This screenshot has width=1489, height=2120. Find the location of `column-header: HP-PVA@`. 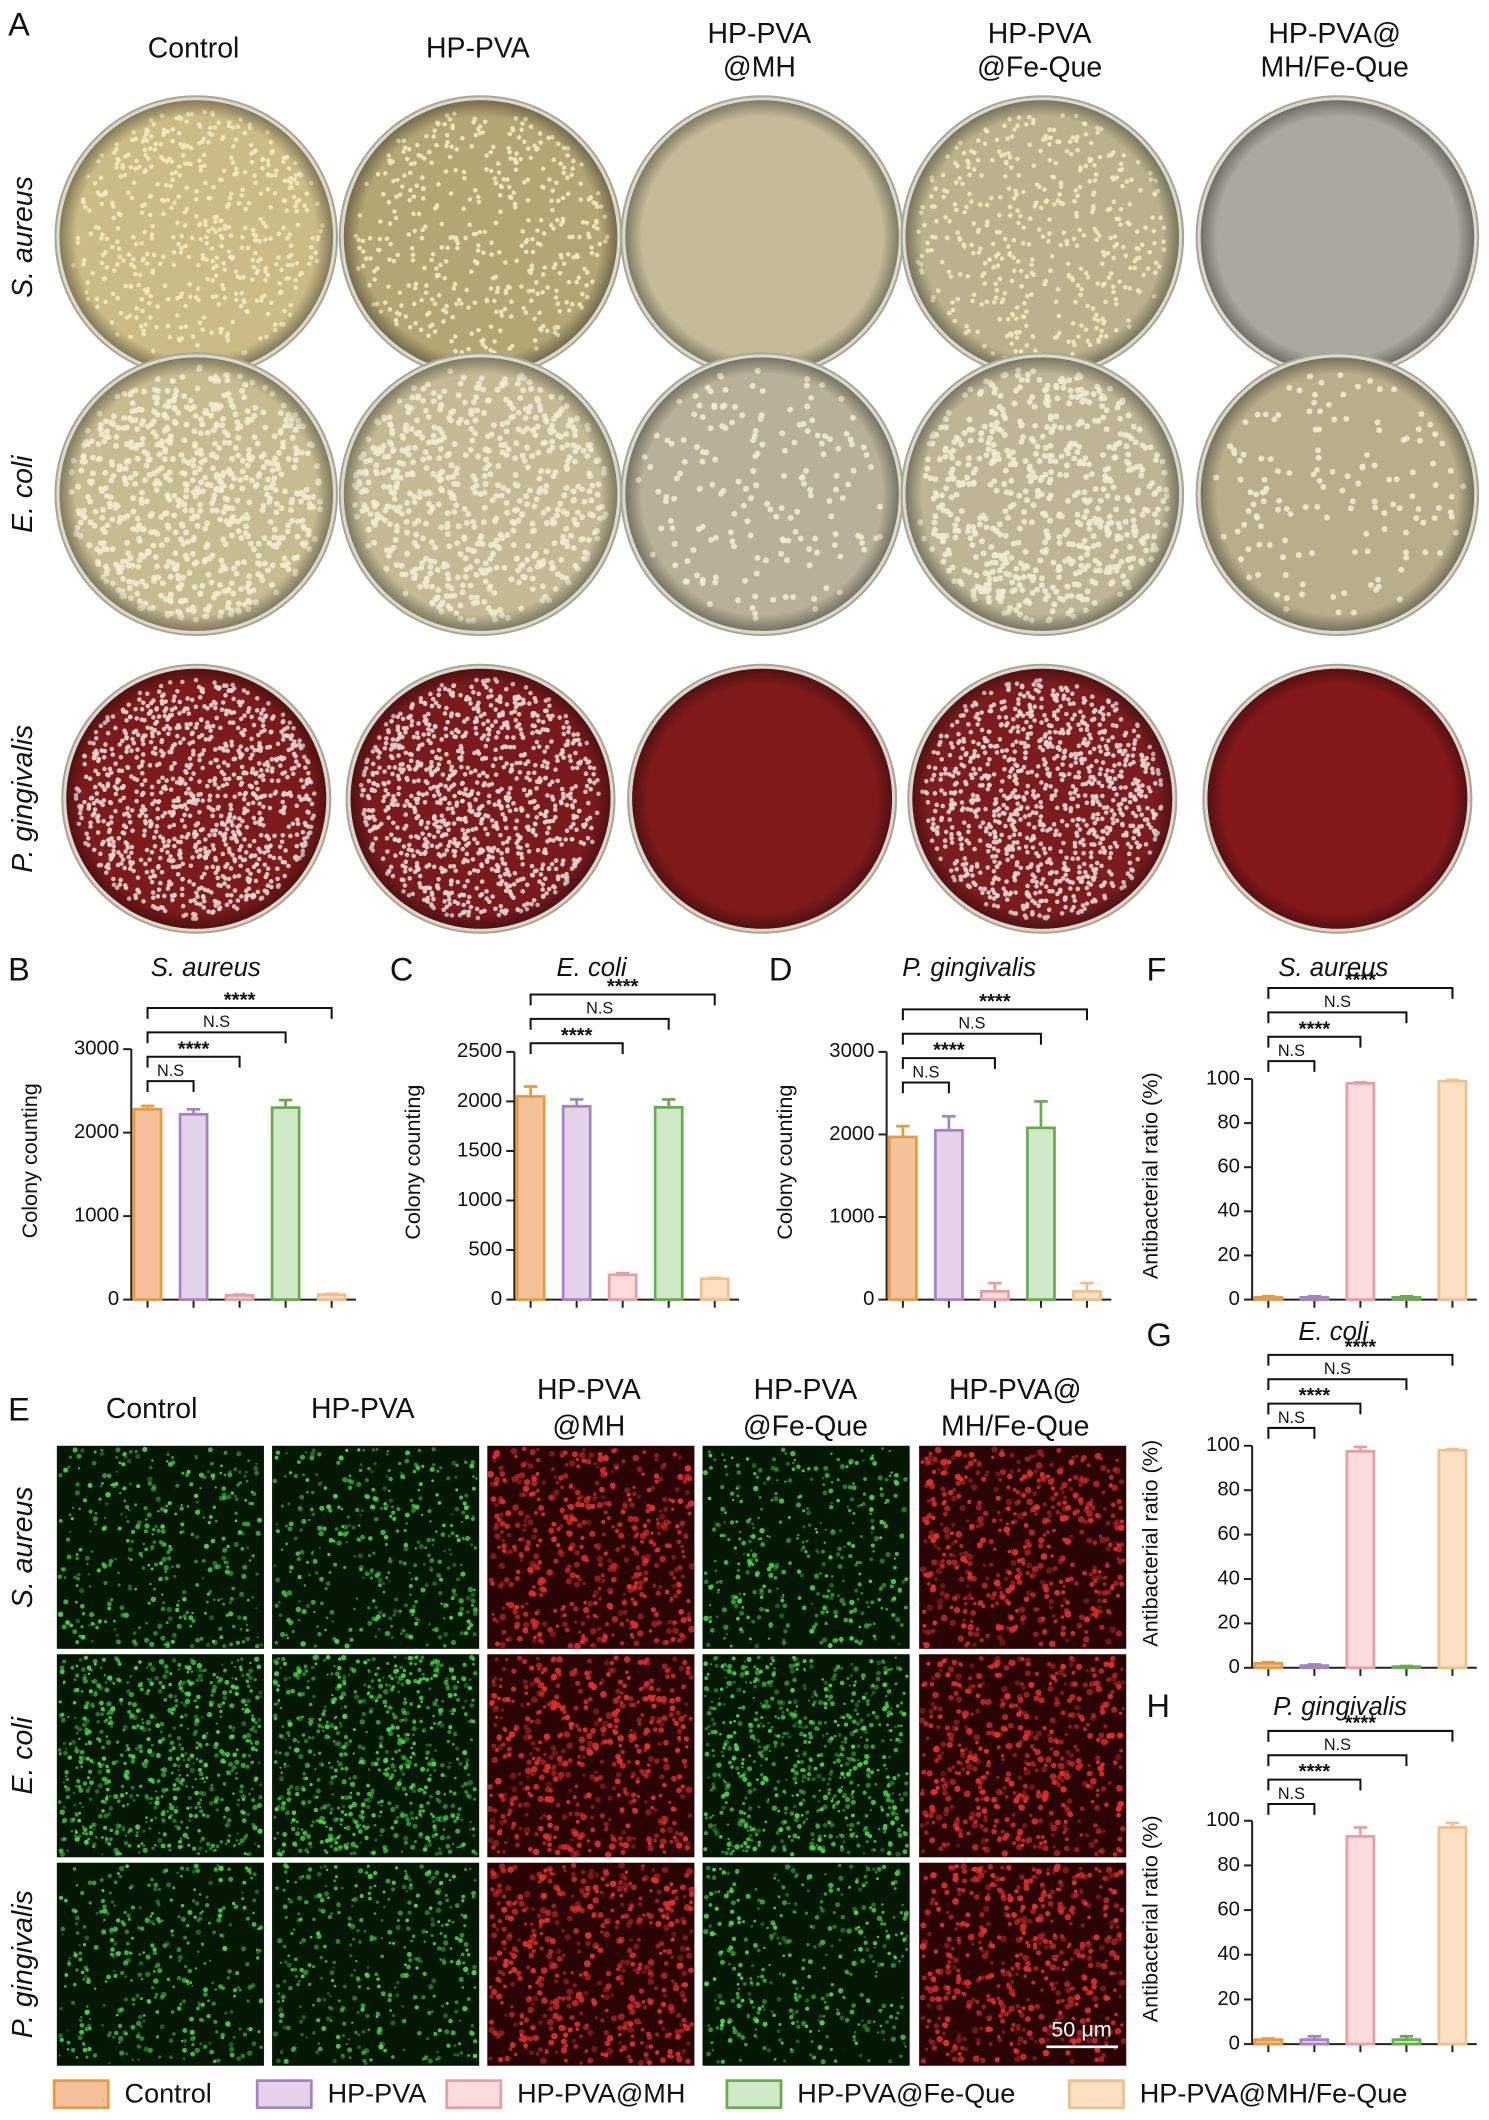

column-header: HP-PVA@ is located at coordinates (1334, 34).